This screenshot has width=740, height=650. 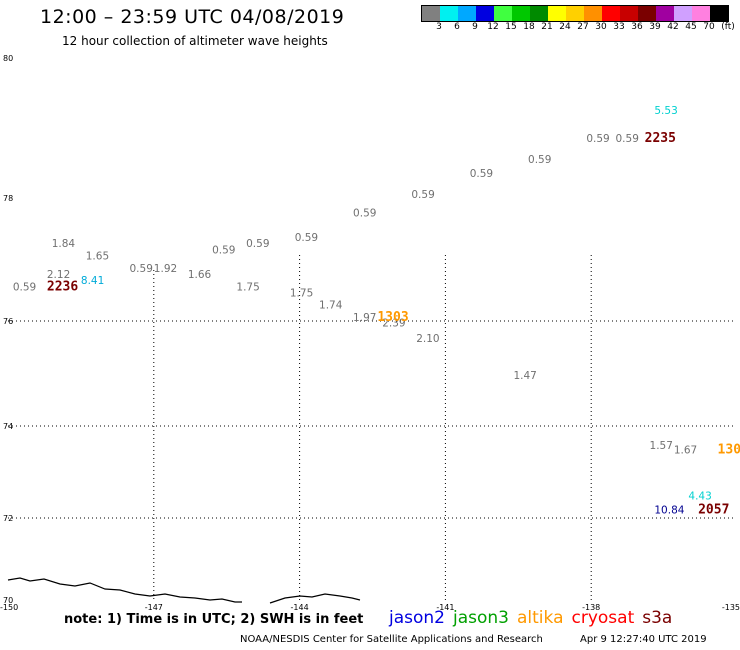 I want to click on wave-height-value: 1.84, so click(x=64, y=244).